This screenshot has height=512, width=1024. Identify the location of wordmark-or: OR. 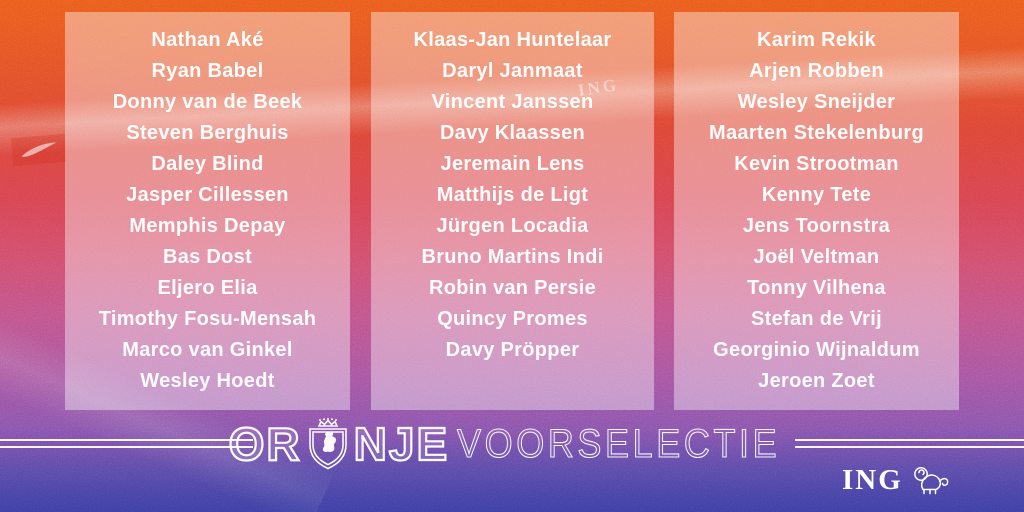
(265, 444).